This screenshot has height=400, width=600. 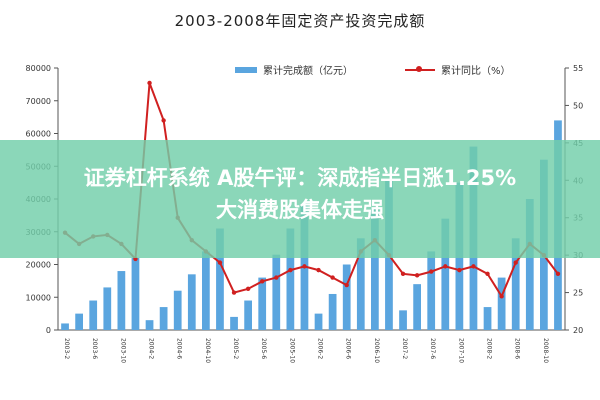 What do you see at coordinates (38, 134) in the screenshot?
I see `left-axis-tick-label: 60000` at bounding box center [38, 134].